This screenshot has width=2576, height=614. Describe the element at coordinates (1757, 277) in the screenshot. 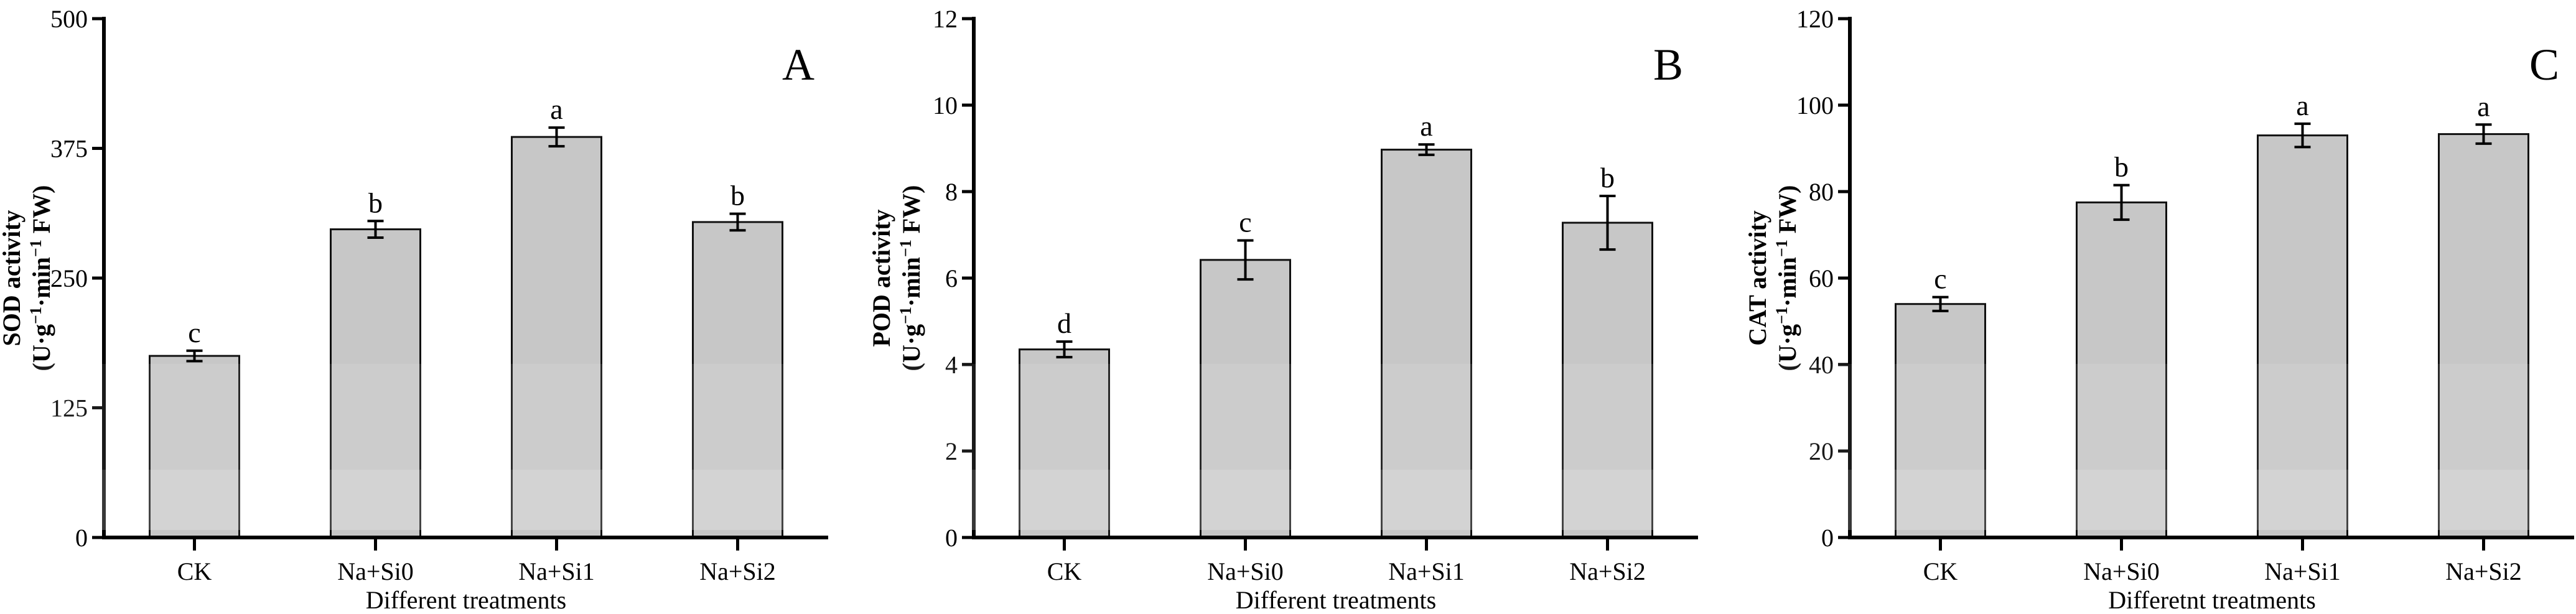

I see `y-axis-title-line1: CAT activity` at that location.